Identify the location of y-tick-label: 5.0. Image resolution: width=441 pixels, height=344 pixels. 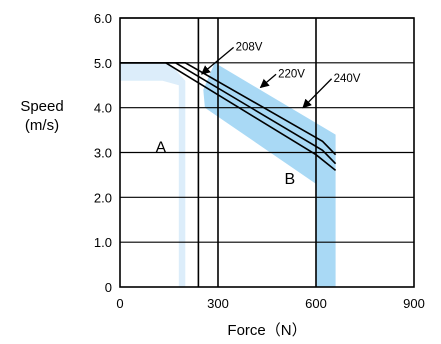
(103, 63).